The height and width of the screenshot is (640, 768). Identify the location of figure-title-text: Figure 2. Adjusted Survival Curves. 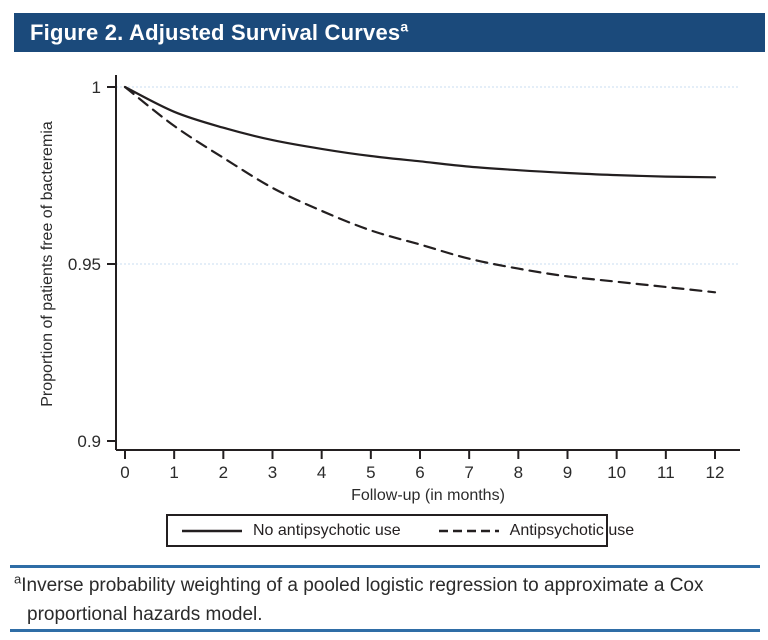
(215, 32).